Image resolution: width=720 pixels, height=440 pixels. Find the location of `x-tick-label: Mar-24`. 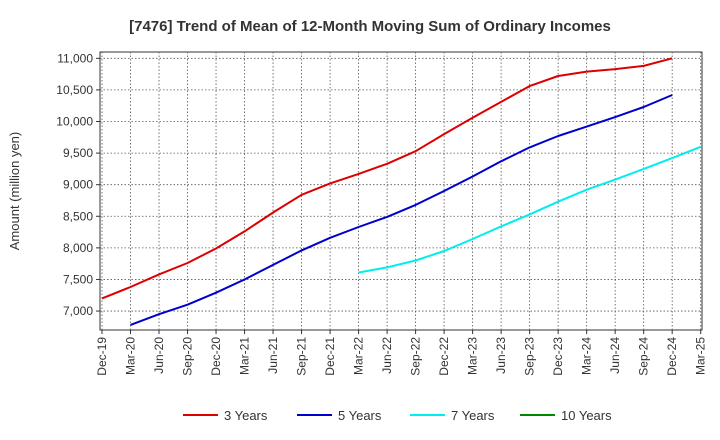

x-tick-label: Mar-24 is located at coordinates (587, 356).